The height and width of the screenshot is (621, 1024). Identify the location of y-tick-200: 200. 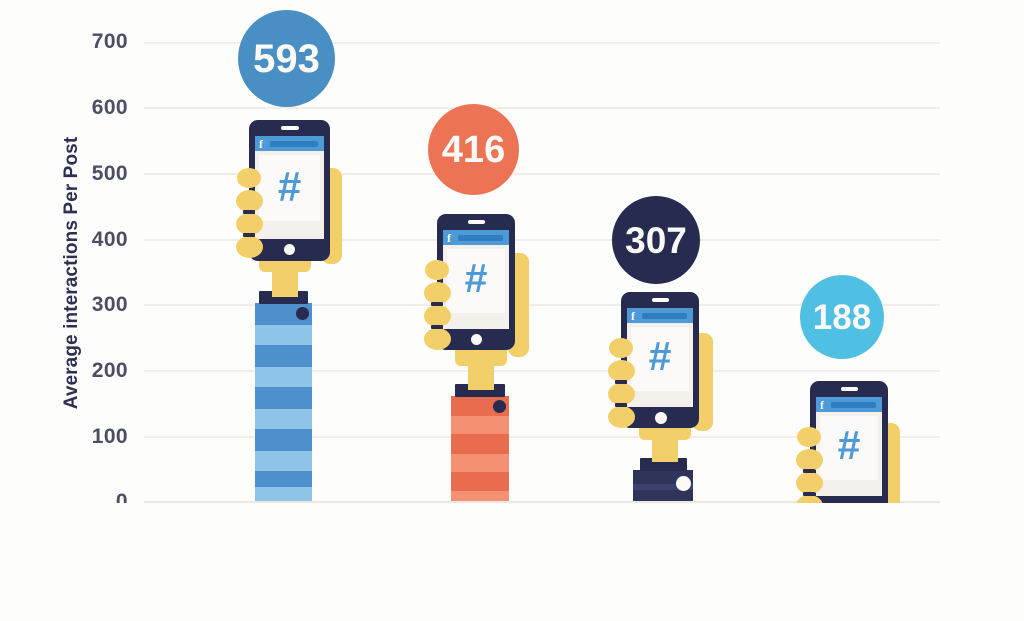
(109, 370).